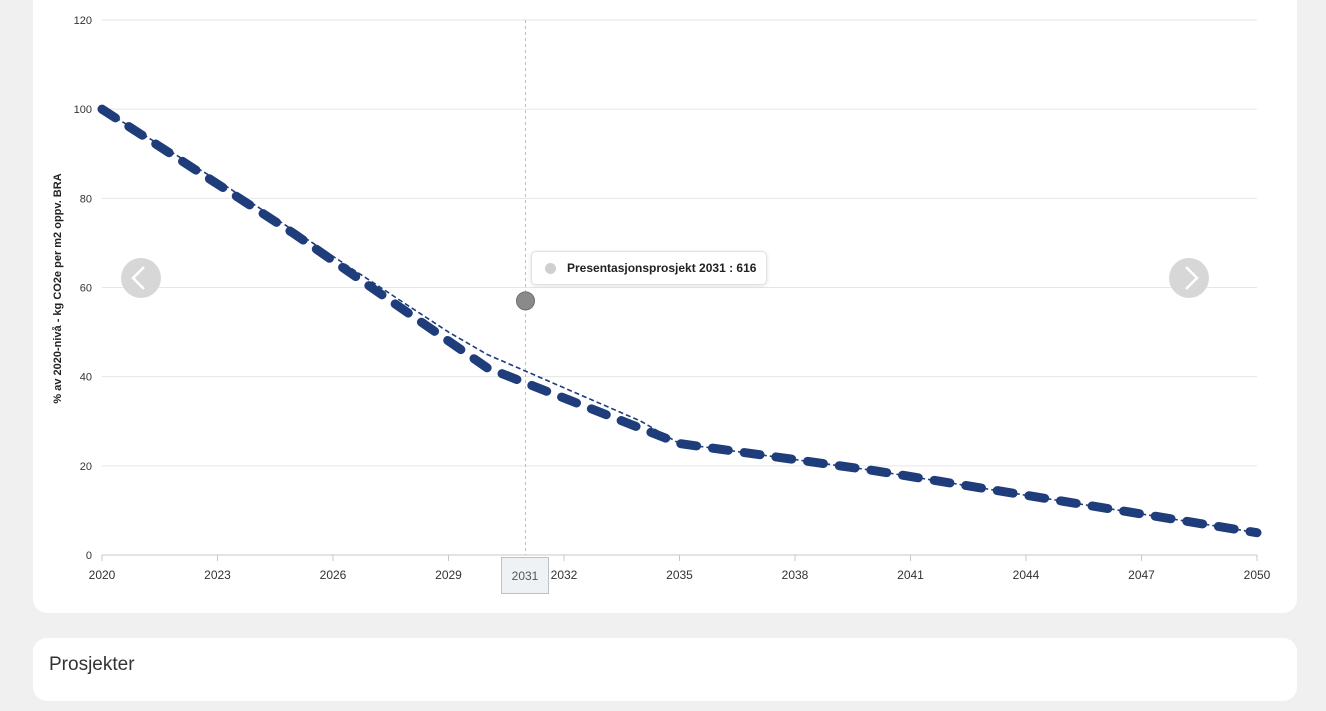 The width and height of the screenshot is (1326, 711). Describe the element at coordinates (86, 199) in the screenshot. I see `y-tick-label: 80` at that location.